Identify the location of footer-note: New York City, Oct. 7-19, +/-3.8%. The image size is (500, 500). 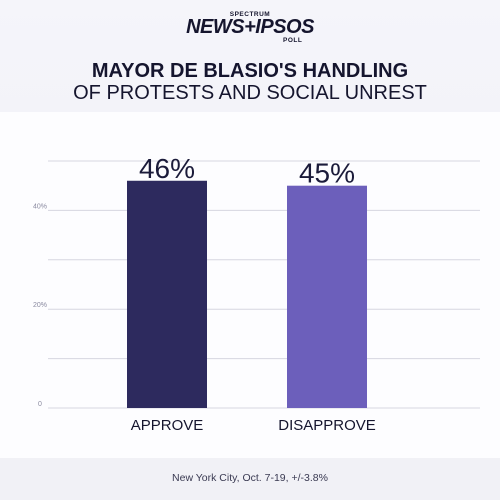
(250, 478).